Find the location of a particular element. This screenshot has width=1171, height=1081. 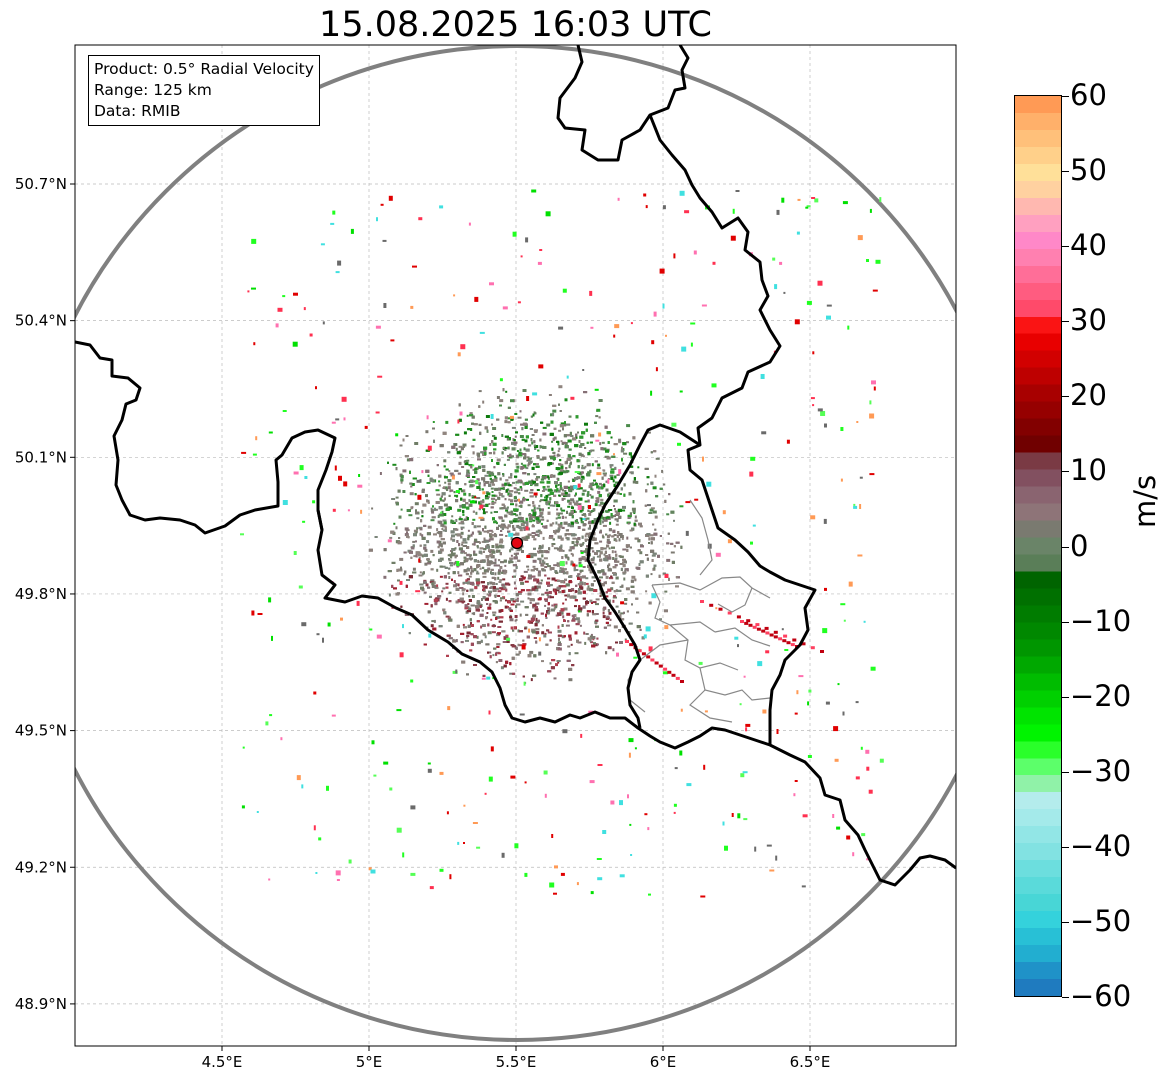

colorbar-unit-label: m/s is located at coordinates (1145, 501).